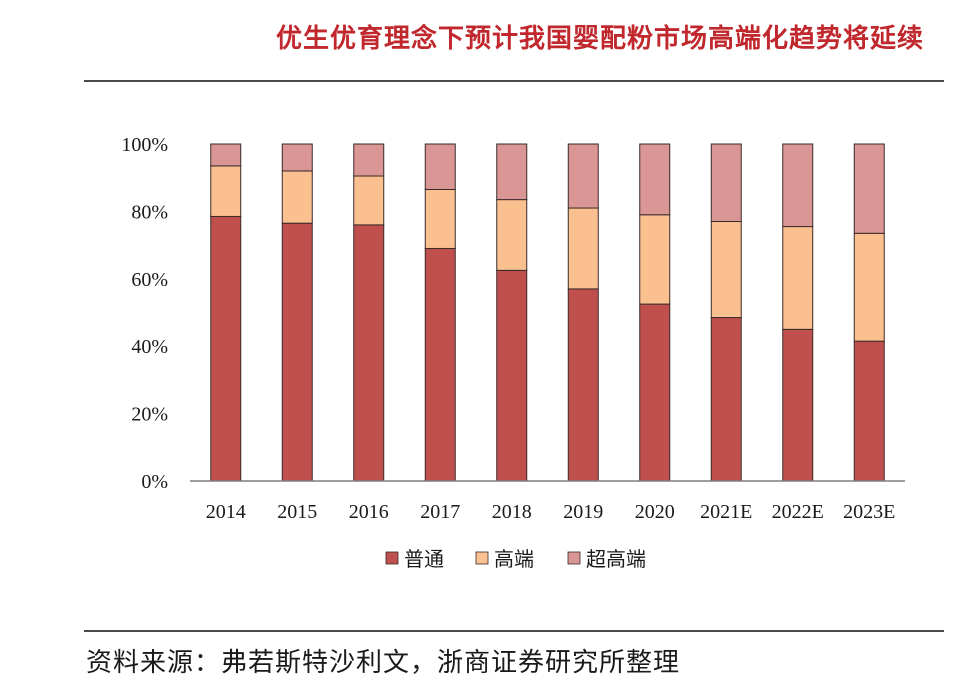 The height and width of the screenshot is (694, 974). What do you see at coordinates (726, 512) in the screenshot?
I see `x-tick-label: 2021E` at bounding box center [726, 512].